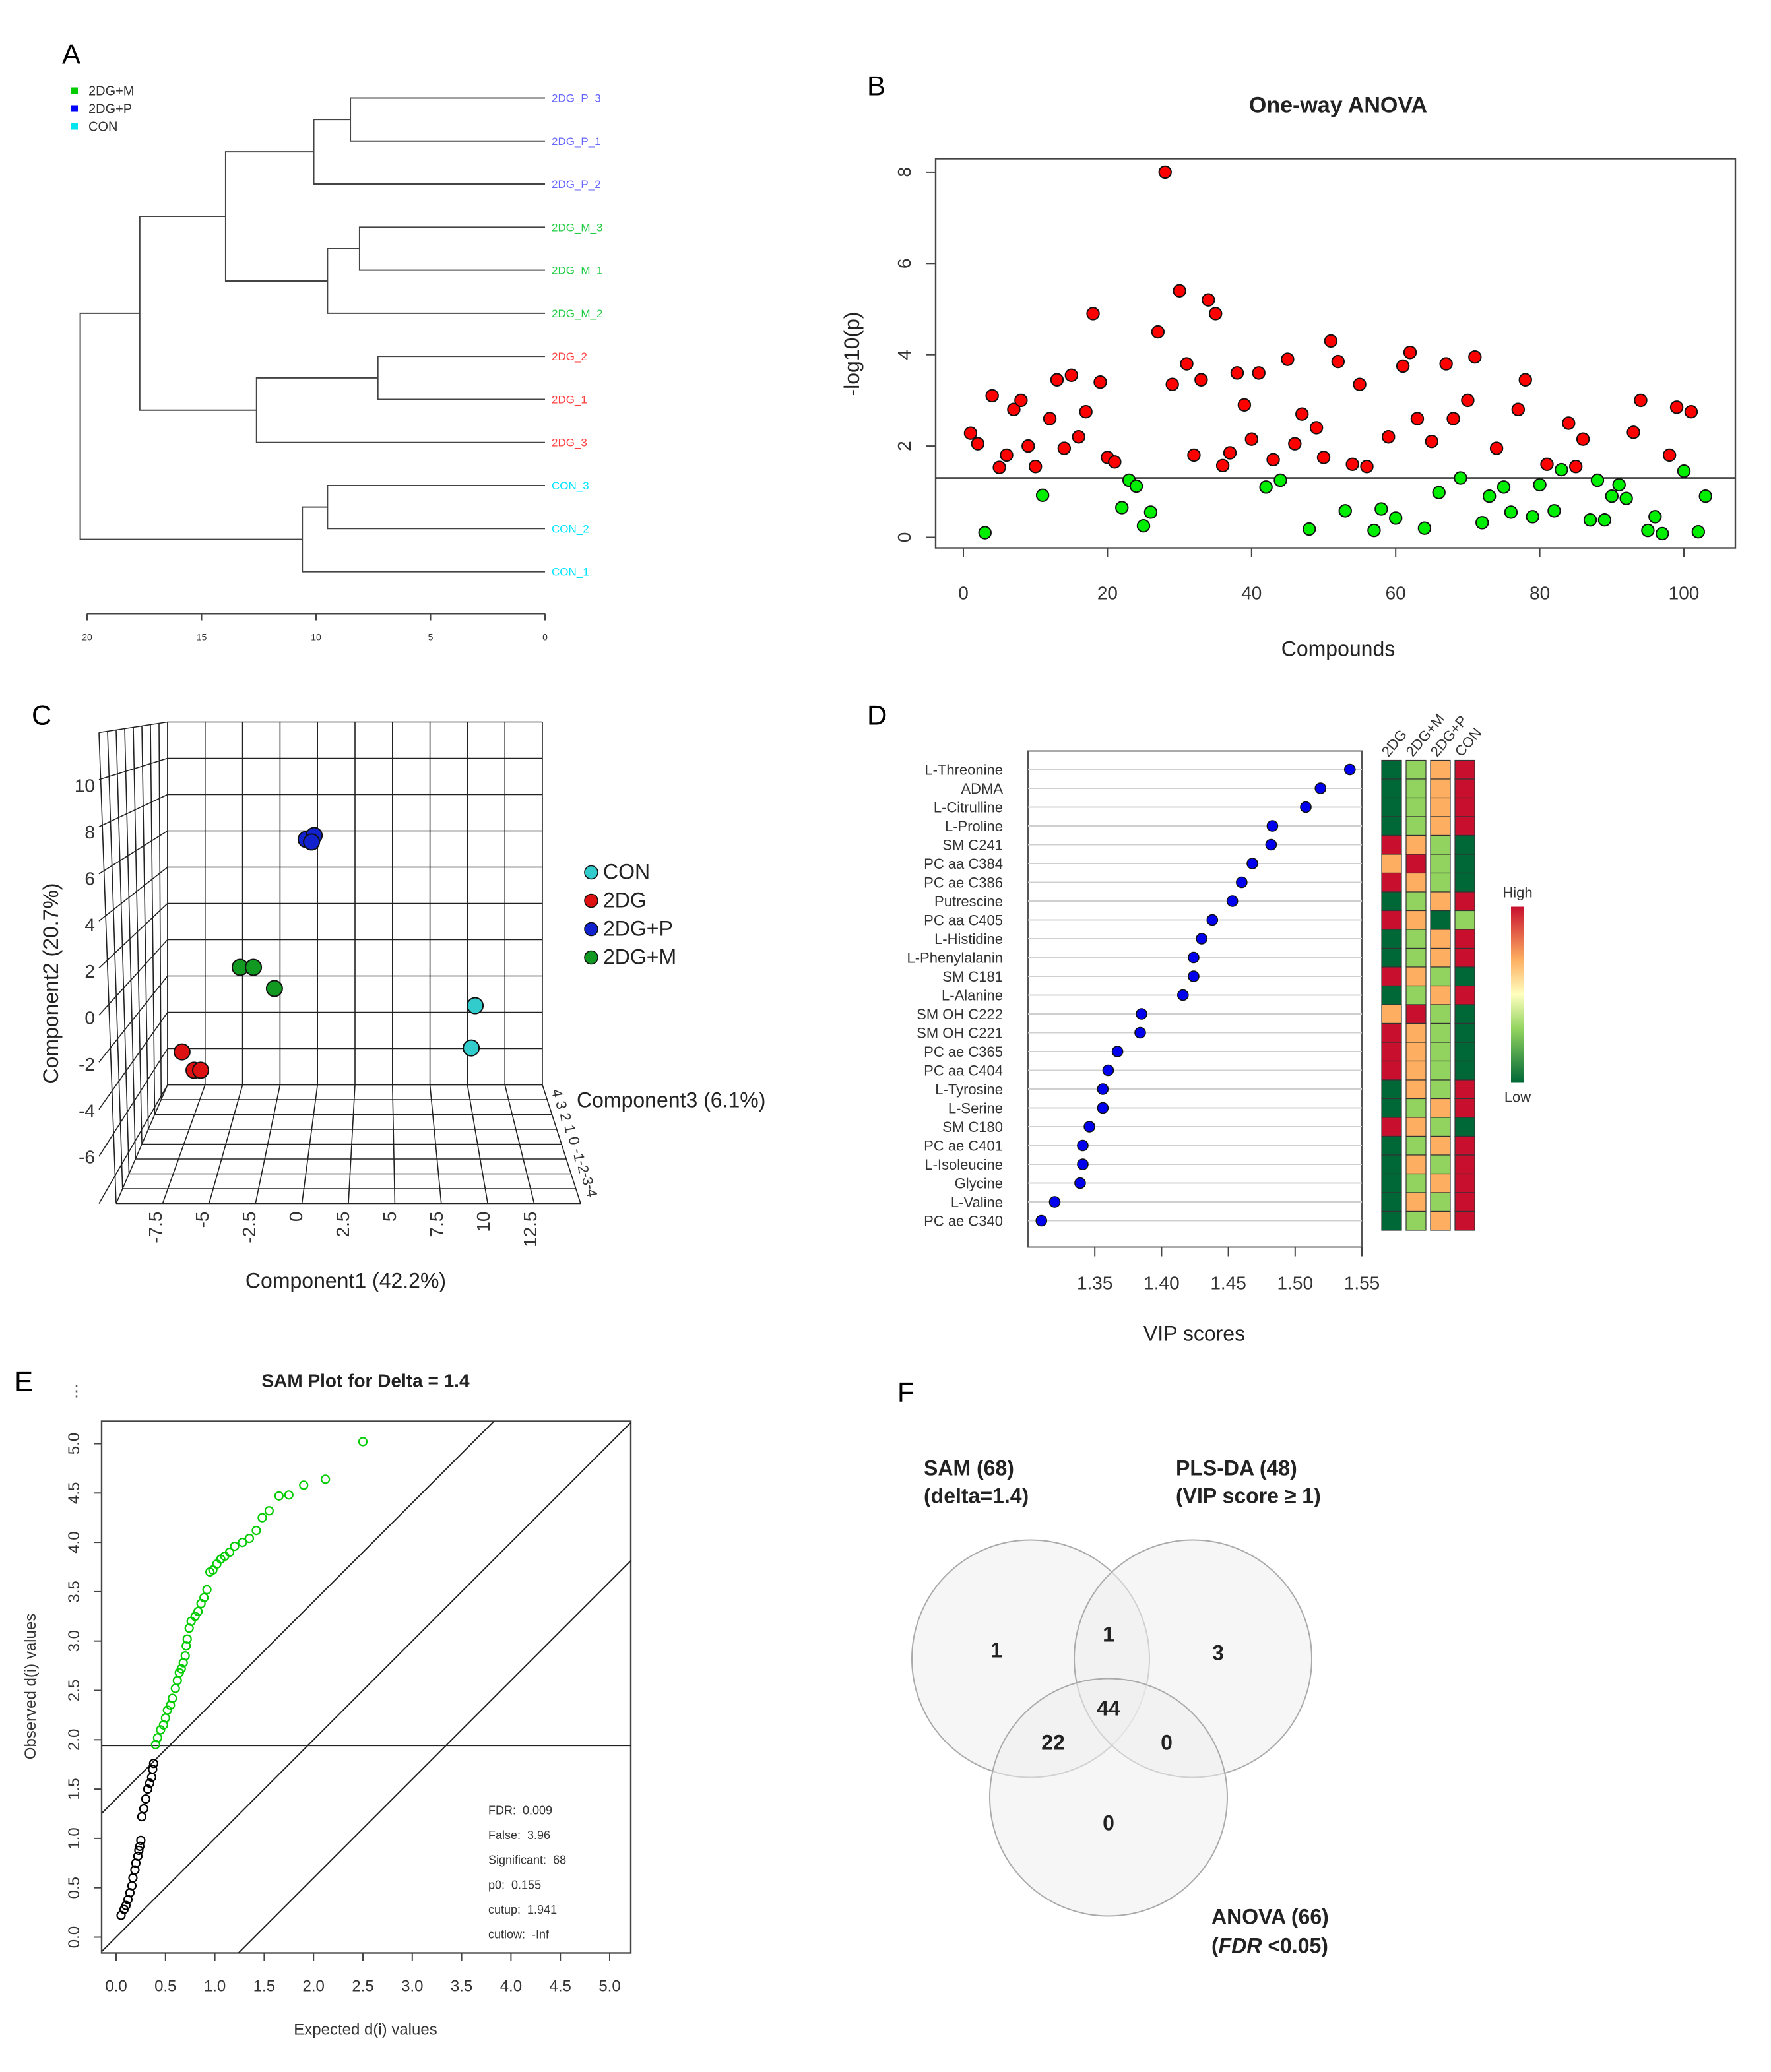 This screenshot has width=1771, height=2072. I want to click on sam-y-tick-label: 3.5, so click(74, 1591).